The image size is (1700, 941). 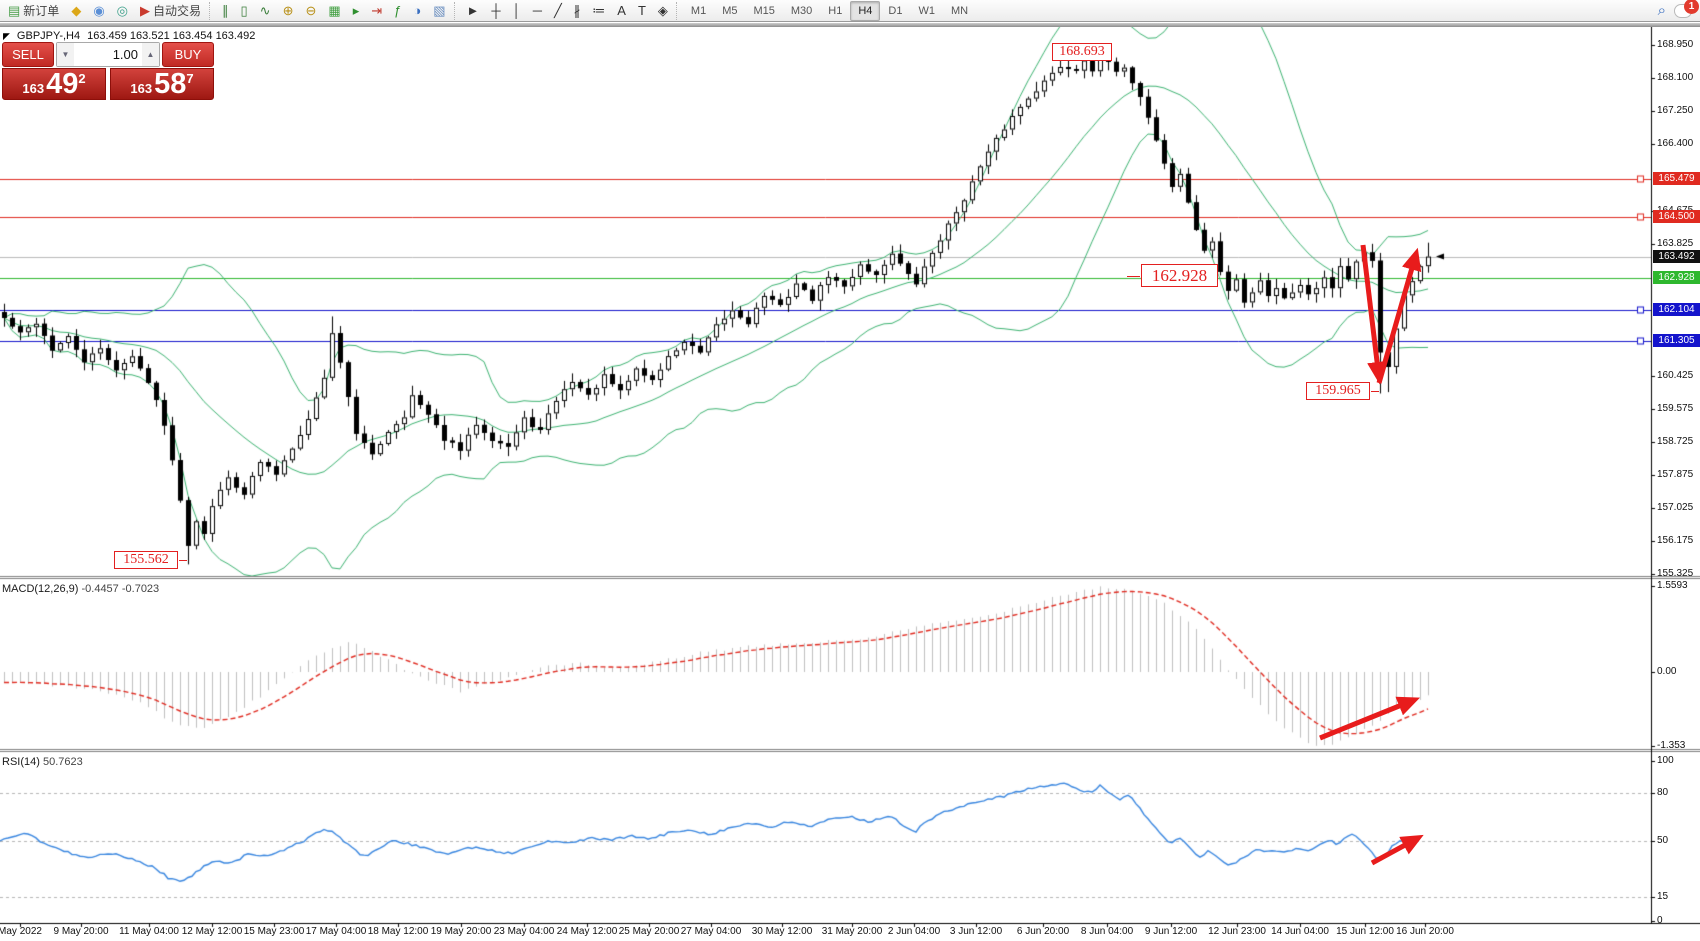 What do you see at coordinates (1237, 931) in the screenshot?
I see `time-axis-label: 12 Jun 23:00` at bounding box center [1237, 931].